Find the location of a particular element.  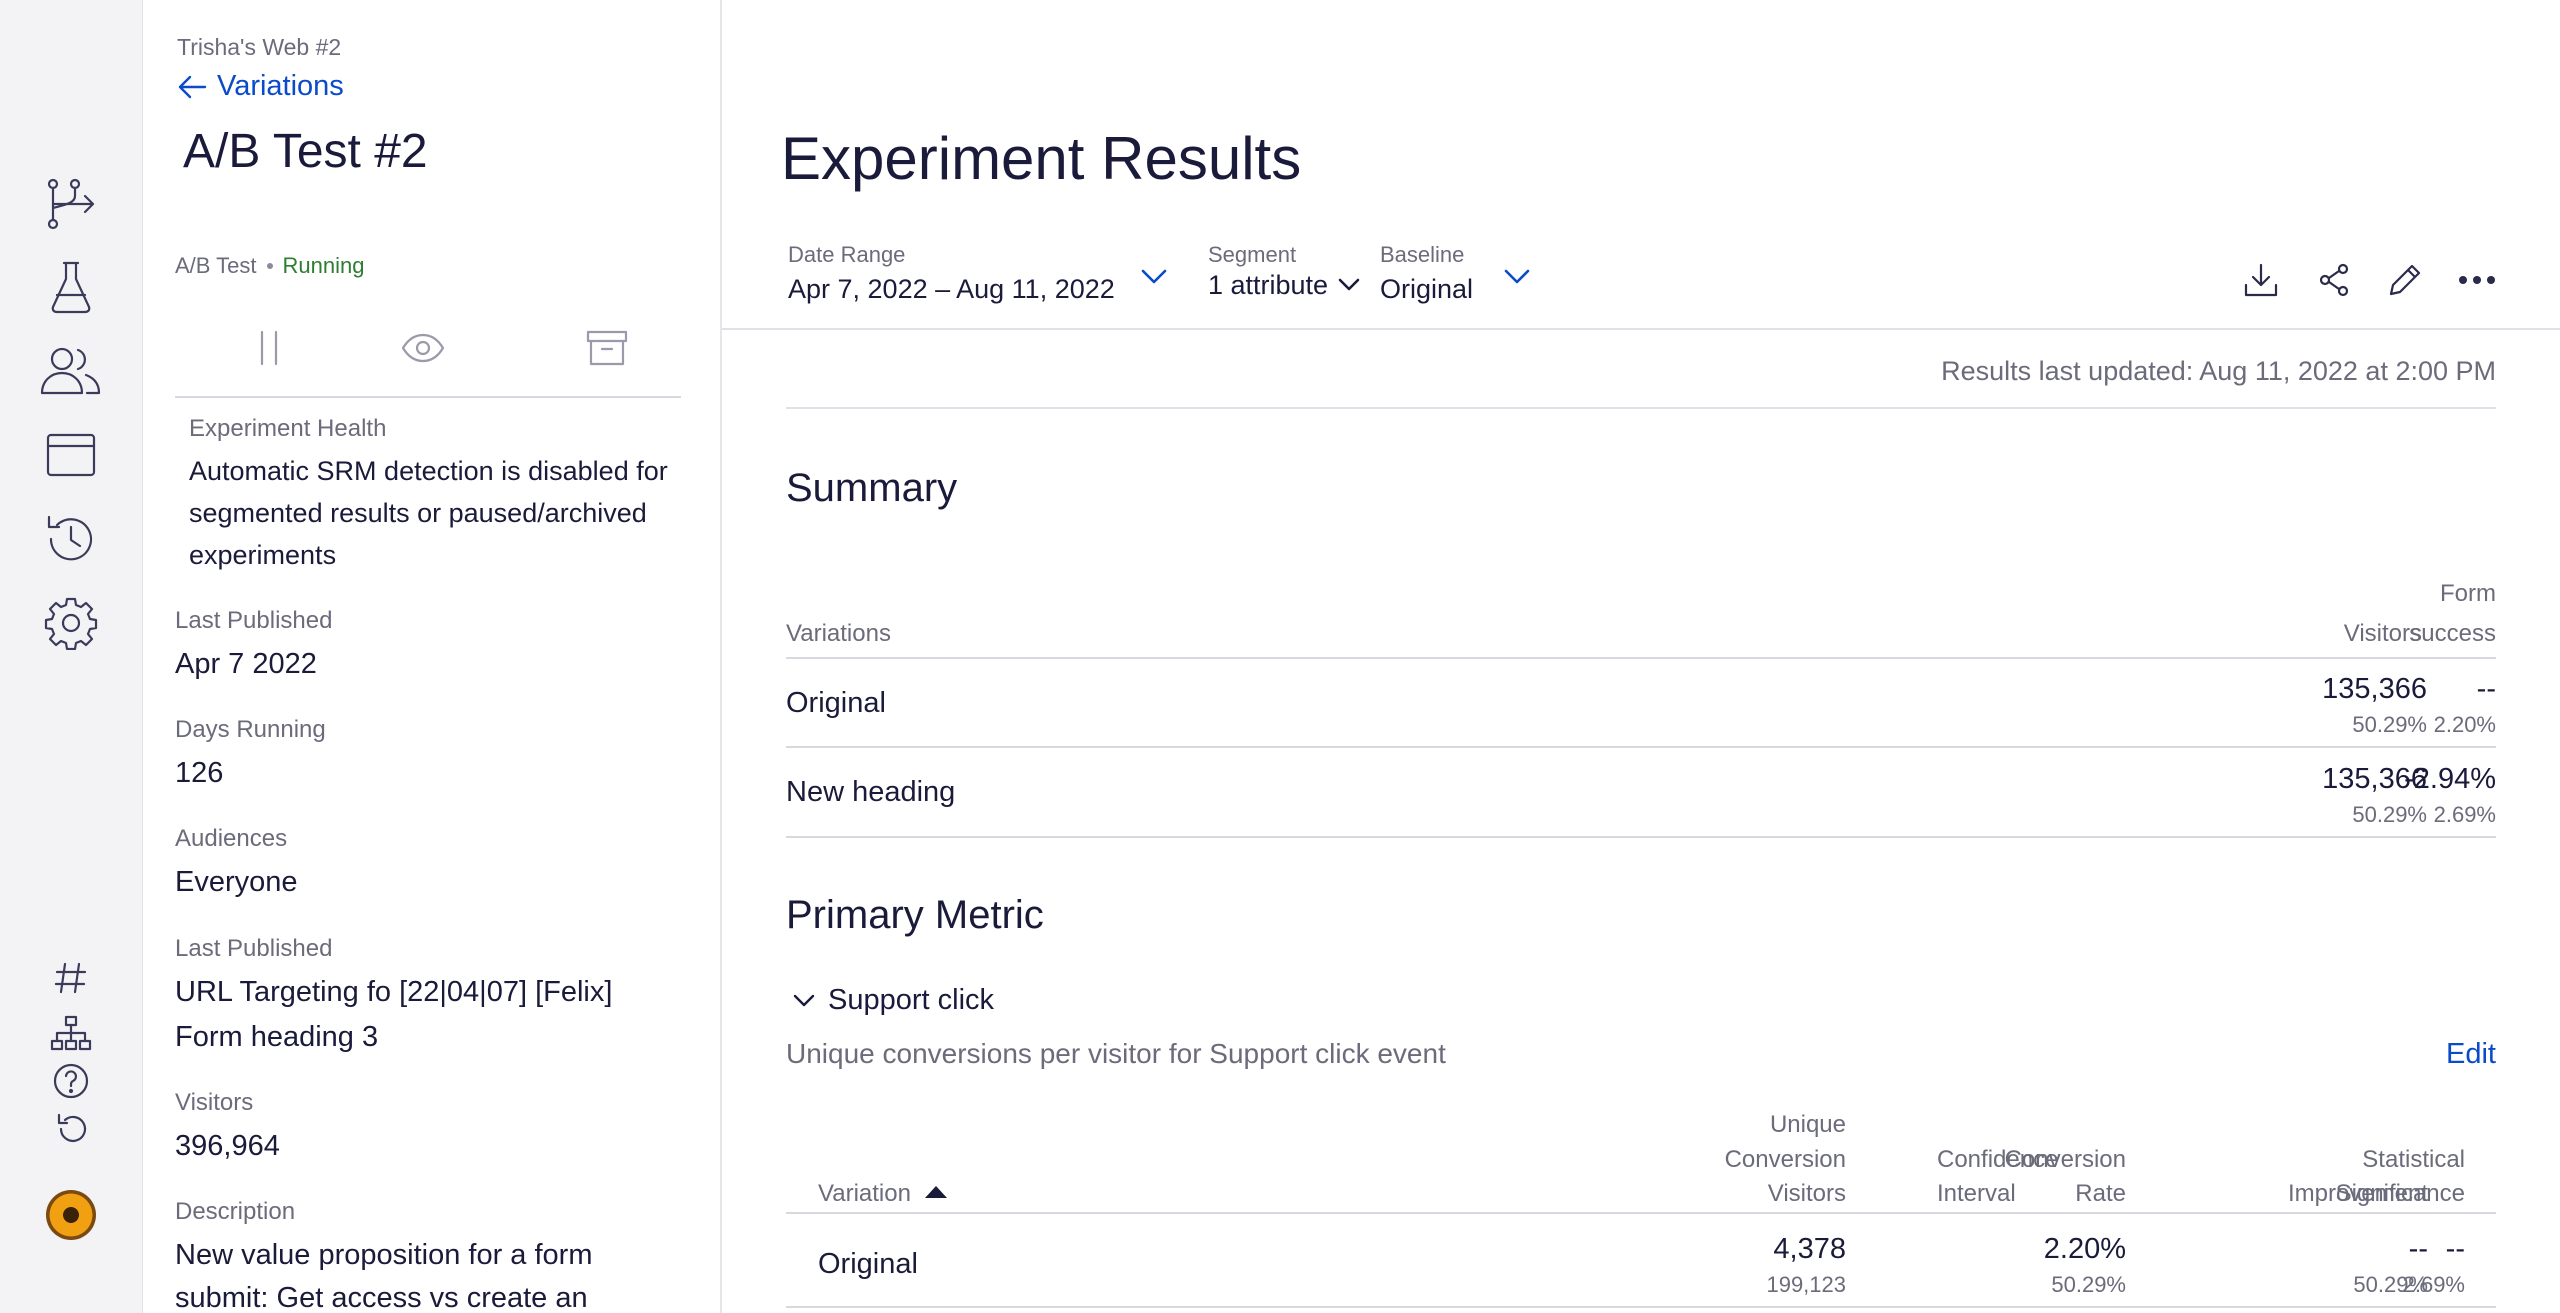

last-published-value: Apr 7 2022 is located at coordinates (246, 664).